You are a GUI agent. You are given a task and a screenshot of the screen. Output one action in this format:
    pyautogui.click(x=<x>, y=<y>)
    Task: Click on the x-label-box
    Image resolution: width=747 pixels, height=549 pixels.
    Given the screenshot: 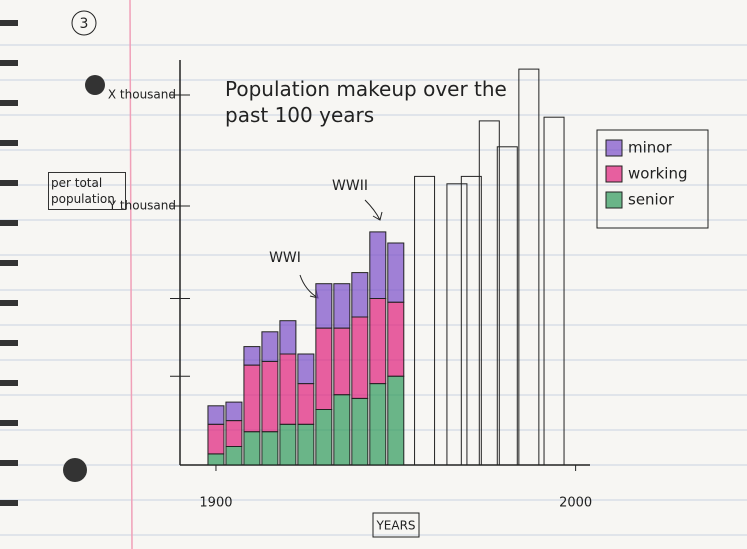 What is the action you would take?
    pyautogui.click(x=396, y=525)
    